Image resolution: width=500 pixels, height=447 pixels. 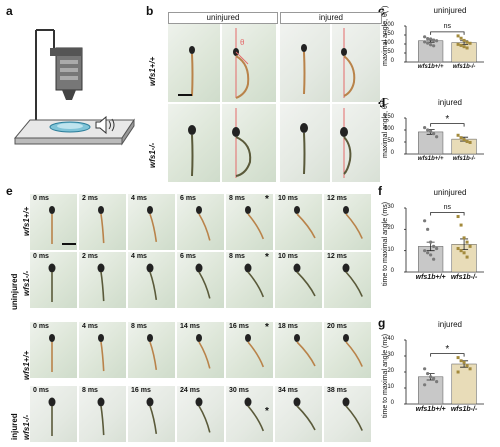 What do you see at coordinates (337, 390) in the screenshot?
I see `frame-time-label: 38 ms` at bounding box center [337, 390].